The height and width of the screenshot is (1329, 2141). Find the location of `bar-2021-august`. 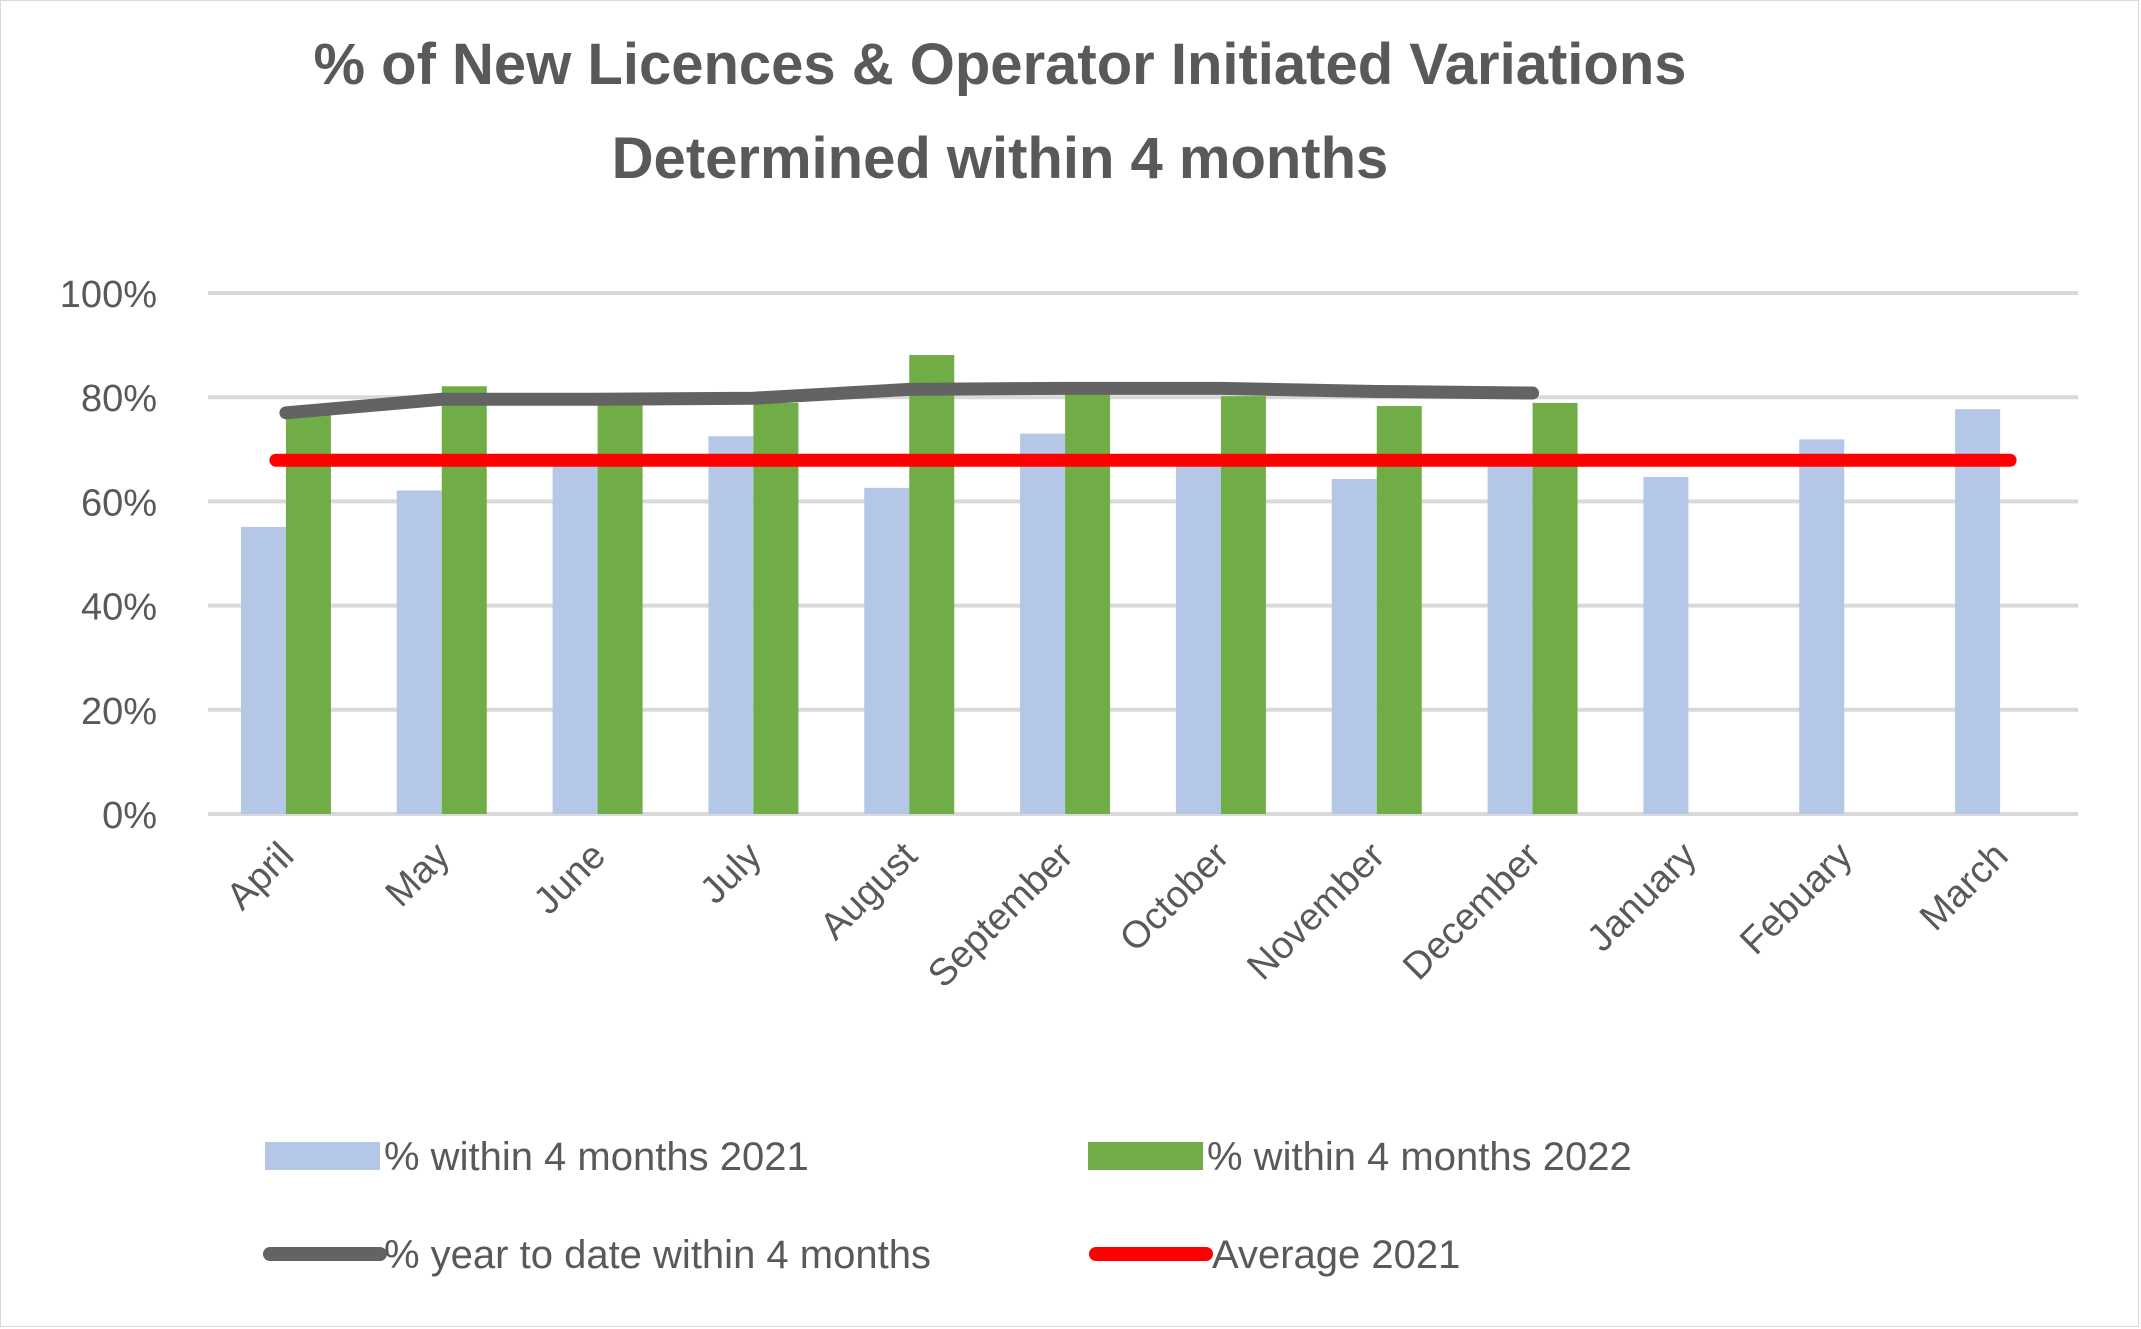

bar-2021-august is located at coordinates (887, 650).